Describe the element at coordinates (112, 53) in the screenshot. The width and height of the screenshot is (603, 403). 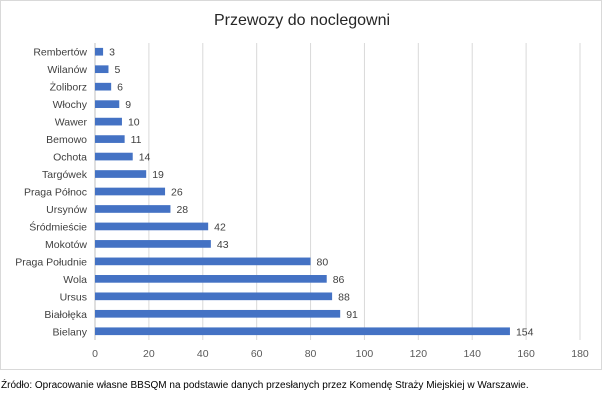
I see `data-label: 3` at that location.